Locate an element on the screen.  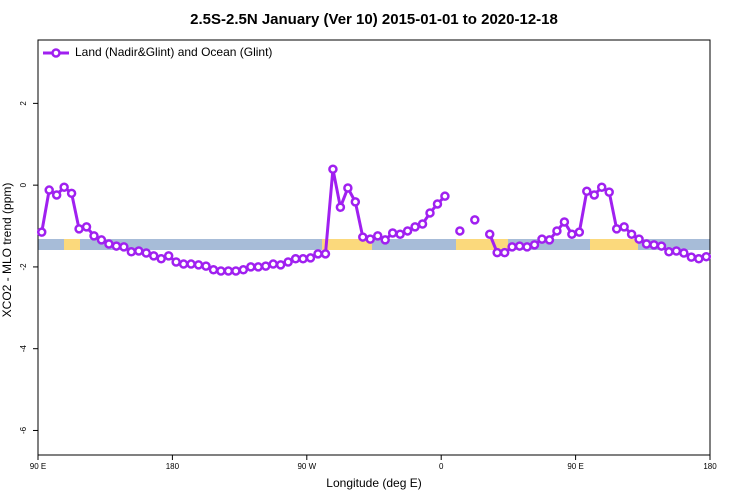
x-tick-label: 90 W is located at coordinates (306, 466).